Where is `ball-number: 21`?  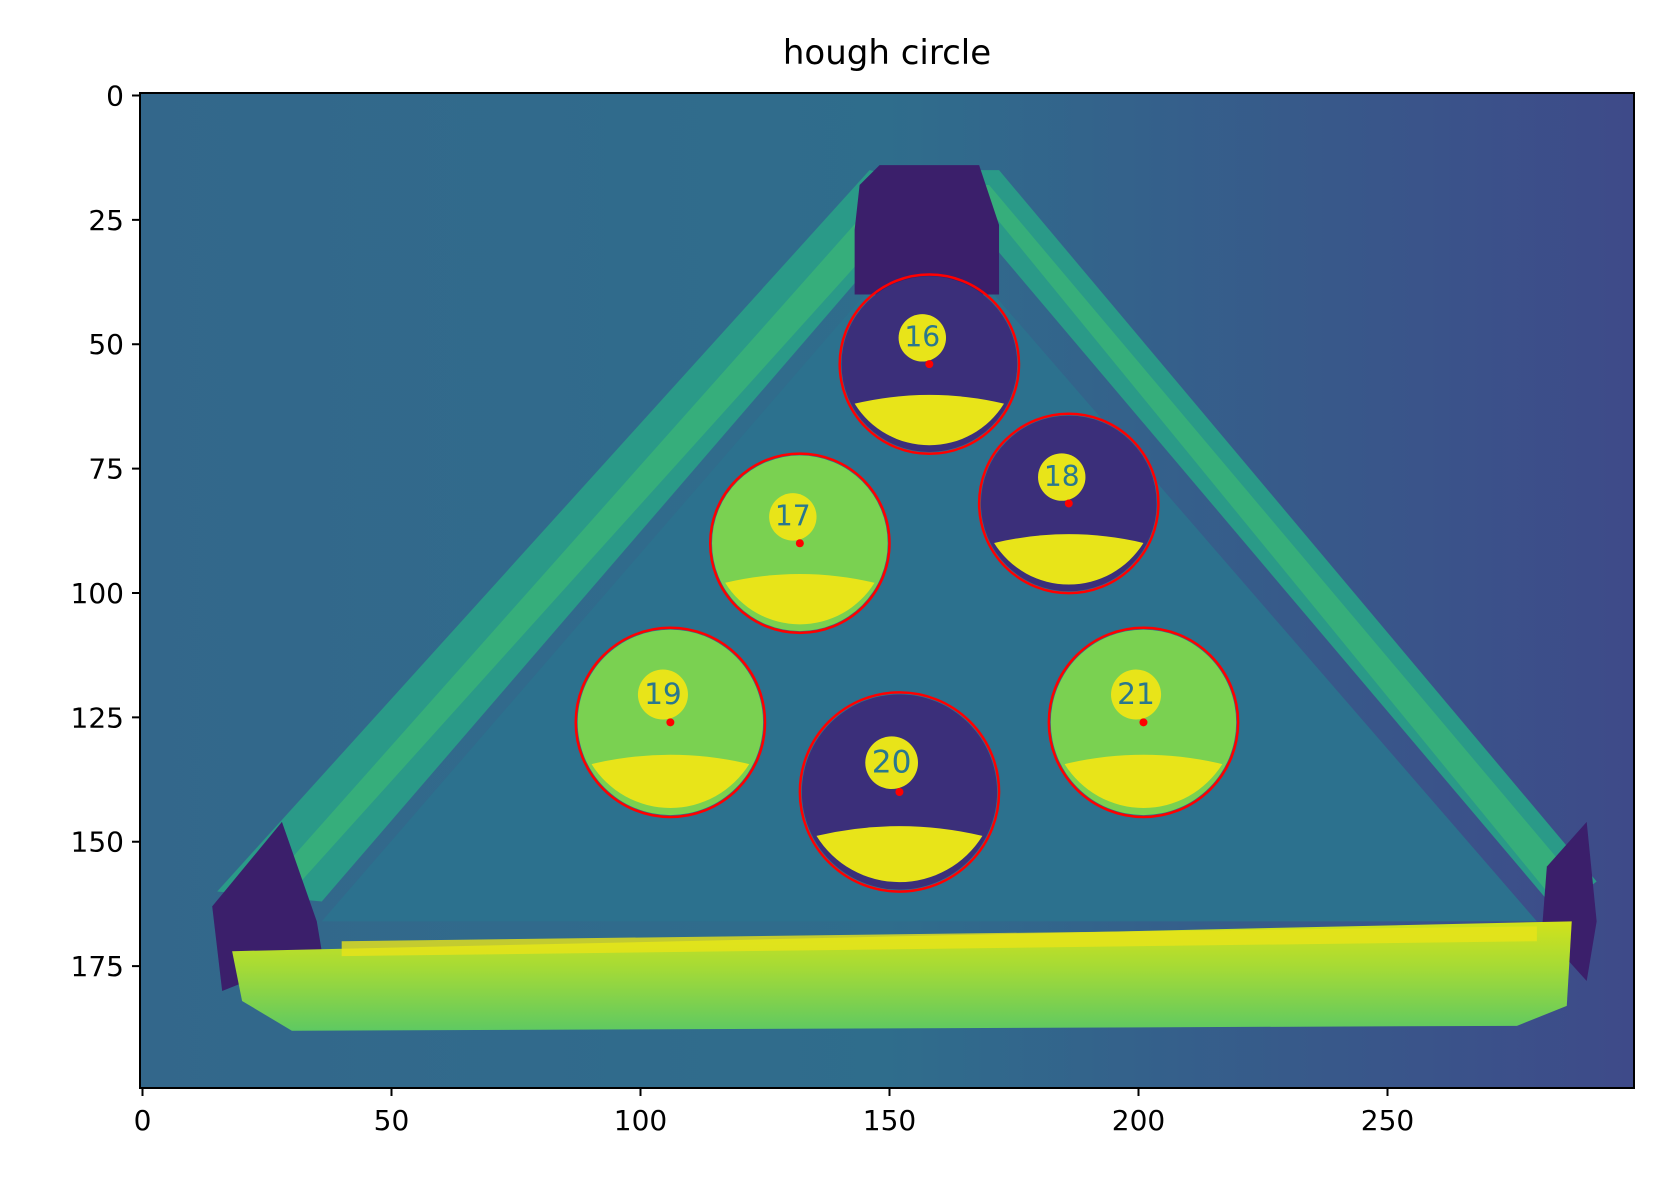 ball-number: 21 is located at coordinates (1136, 693).